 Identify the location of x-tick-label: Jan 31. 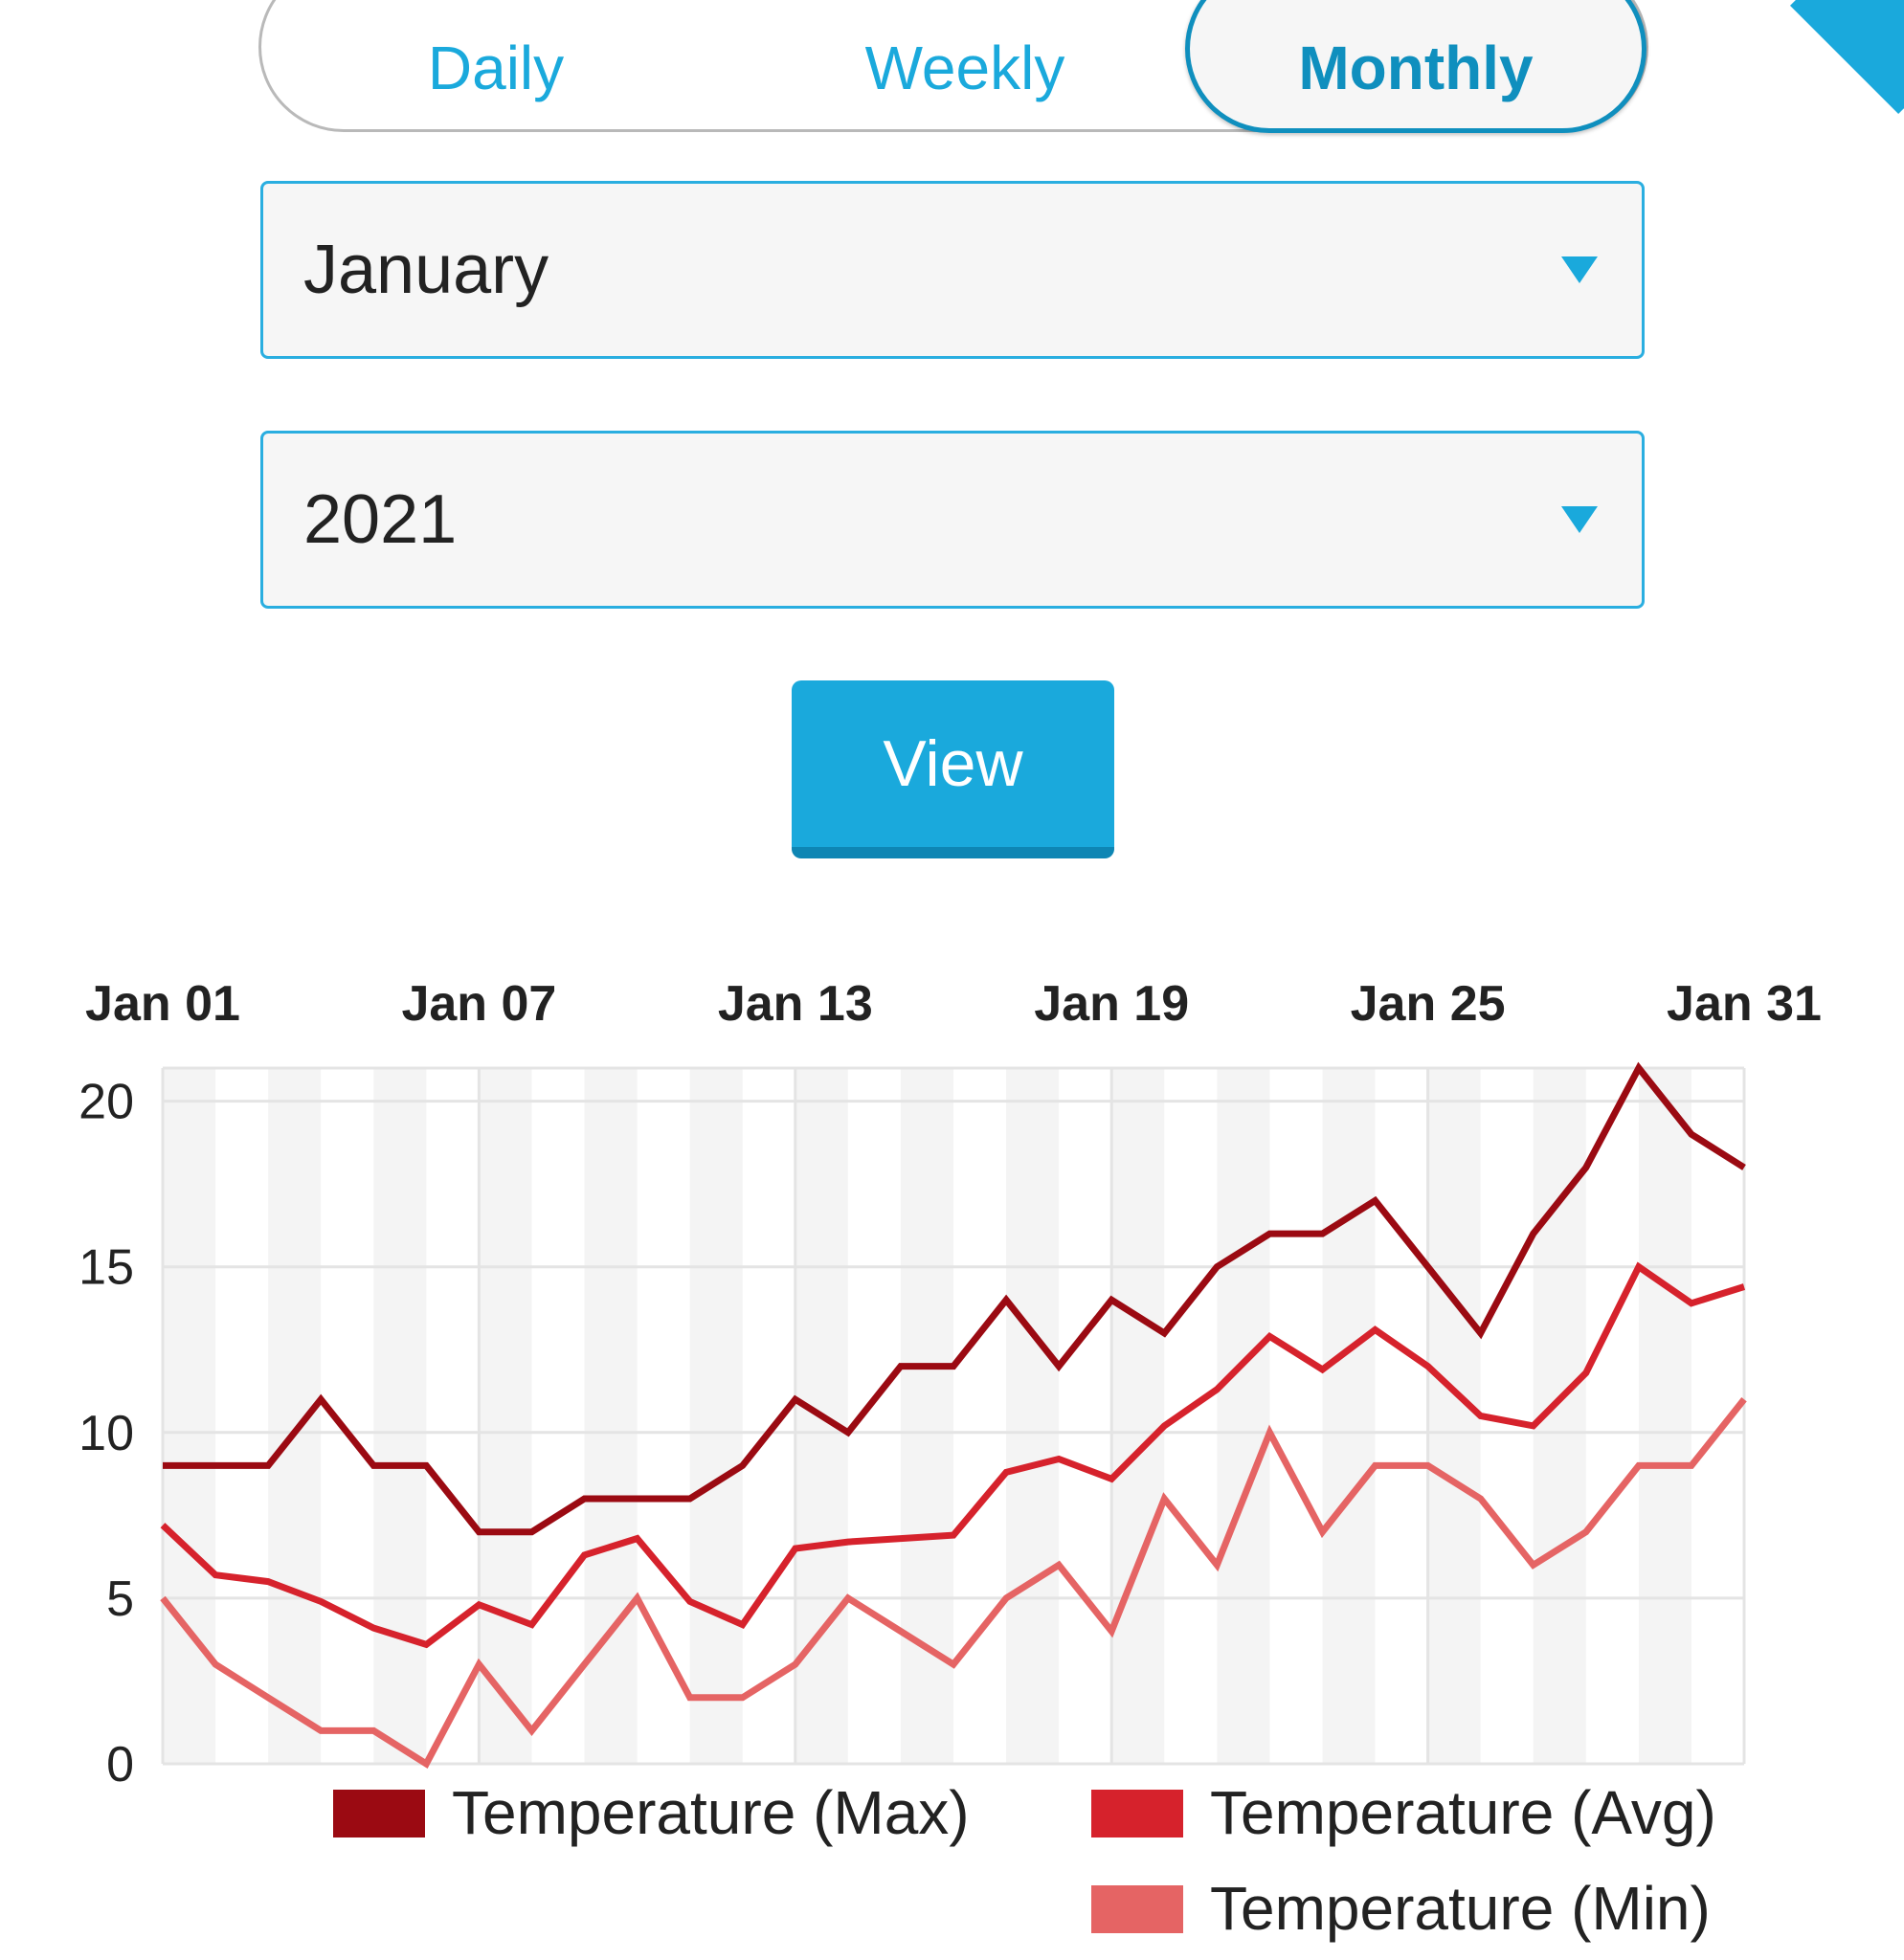
(1745, 1004).